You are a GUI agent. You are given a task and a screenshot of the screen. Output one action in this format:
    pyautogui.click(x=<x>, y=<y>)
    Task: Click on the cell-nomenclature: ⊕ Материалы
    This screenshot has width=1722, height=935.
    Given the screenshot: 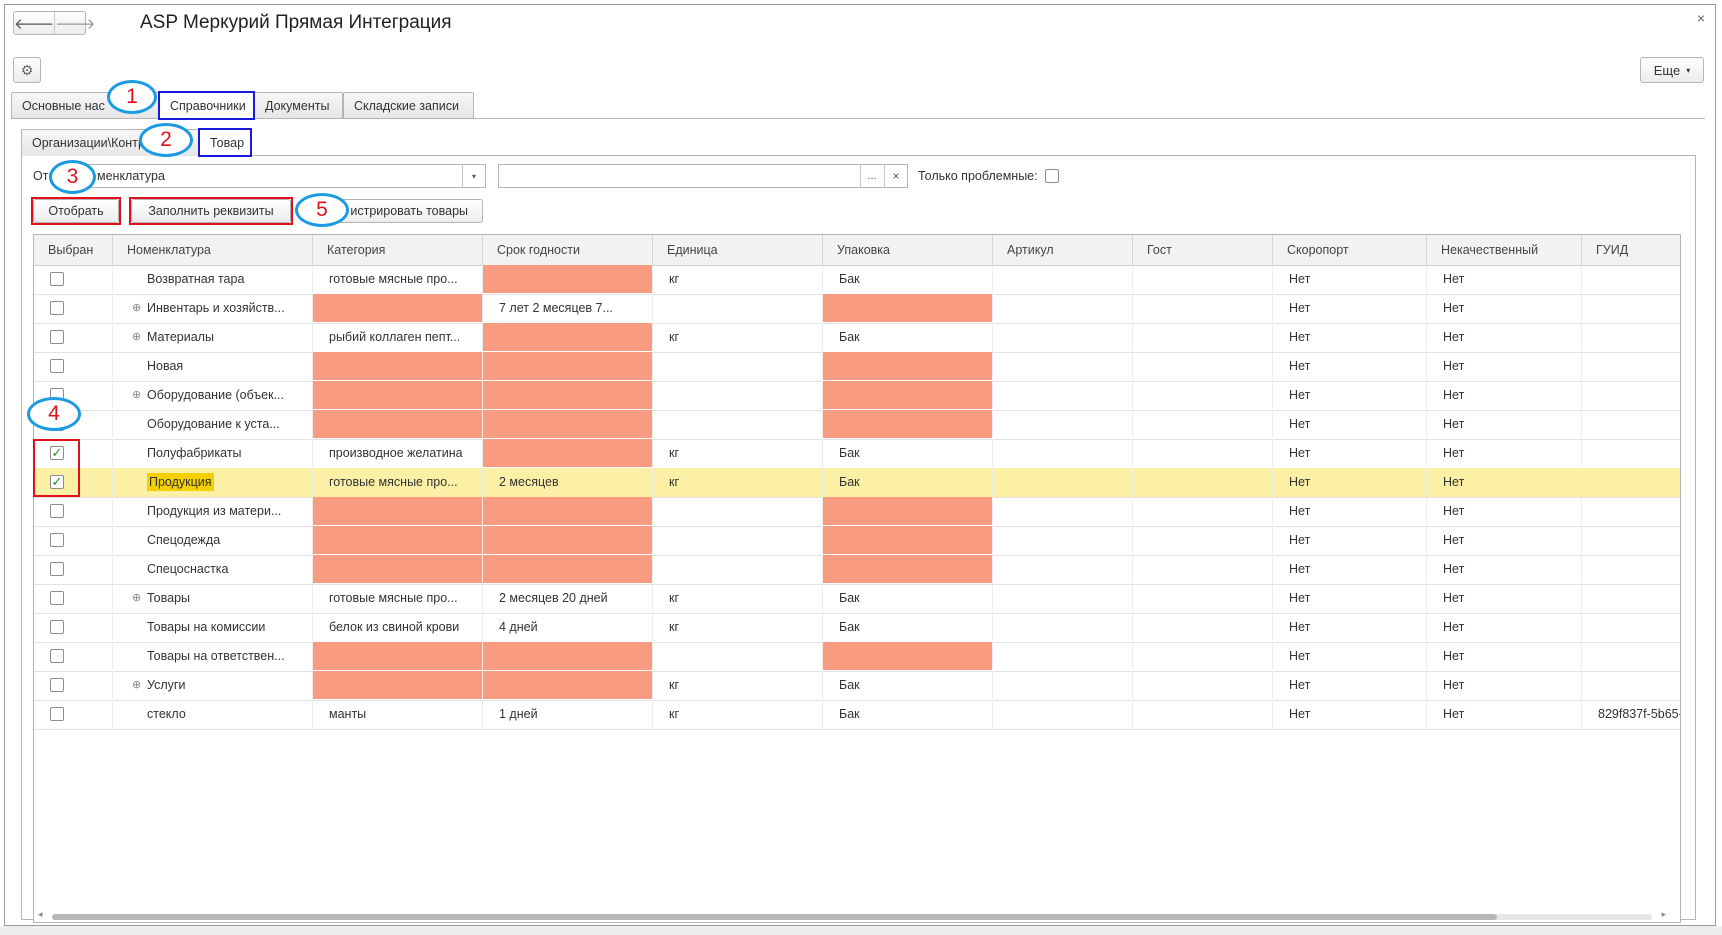 What is the action you would take?
    pyautogui.click(x=213, y=337)
    